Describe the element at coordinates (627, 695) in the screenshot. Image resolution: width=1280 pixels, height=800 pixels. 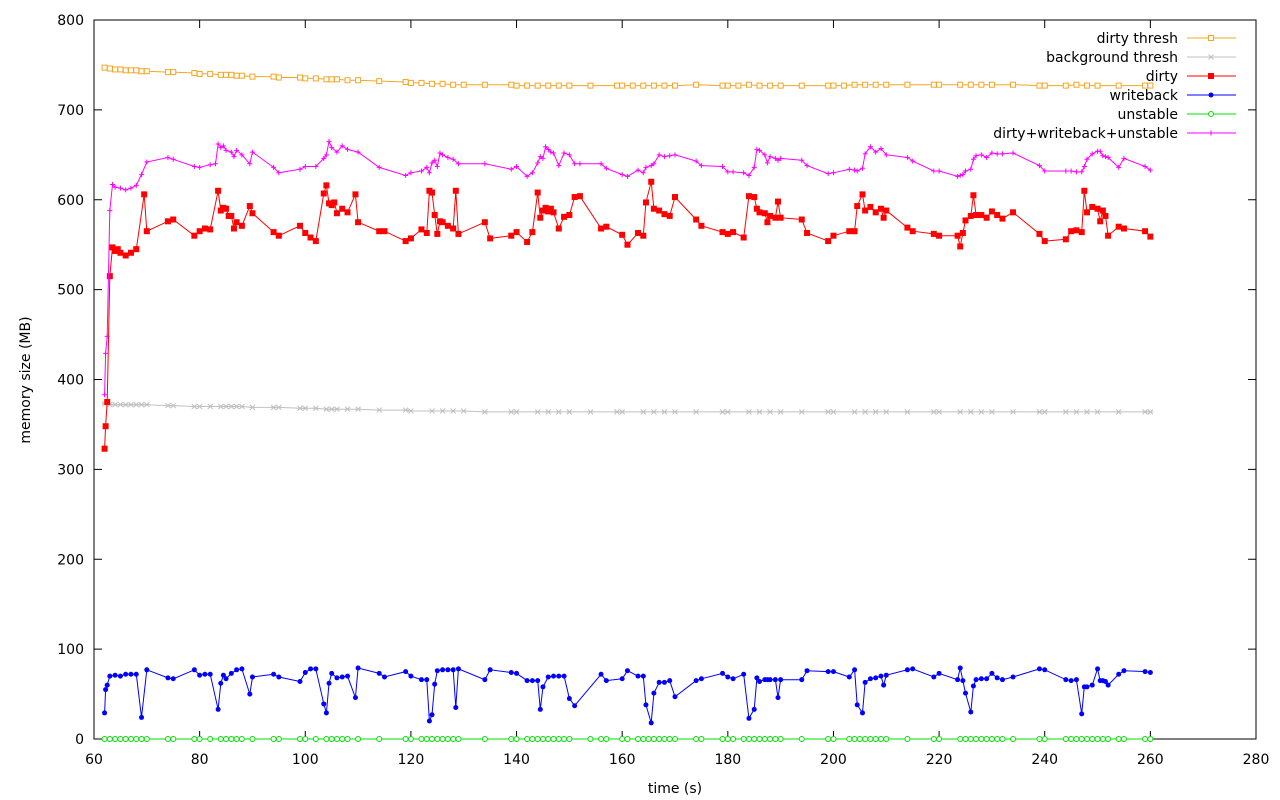
I see `series-line` at that location.